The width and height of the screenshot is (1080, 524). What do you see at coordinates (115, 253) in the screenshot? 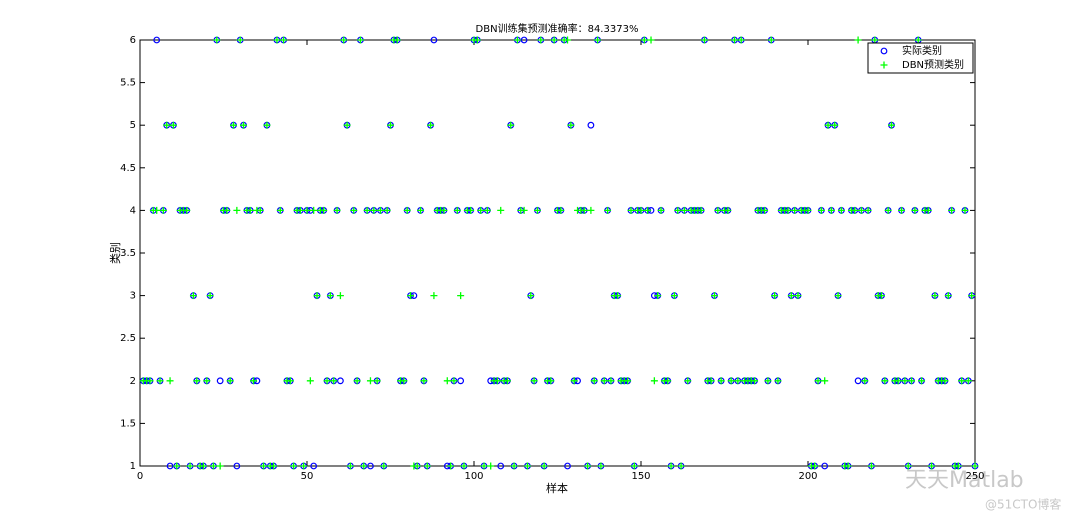
I see `y-axis-label: 类别` at bounding box center [115, 253].